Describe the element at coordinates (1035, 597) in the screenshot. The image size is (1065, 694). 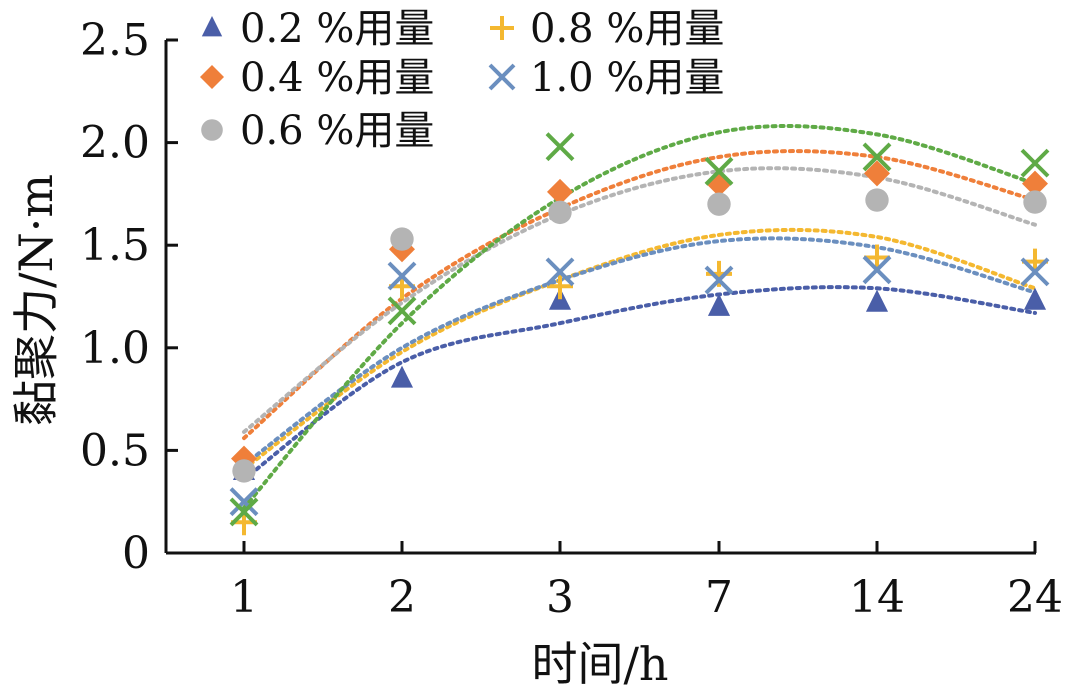
I see `x-tick-label: 24` at that location.